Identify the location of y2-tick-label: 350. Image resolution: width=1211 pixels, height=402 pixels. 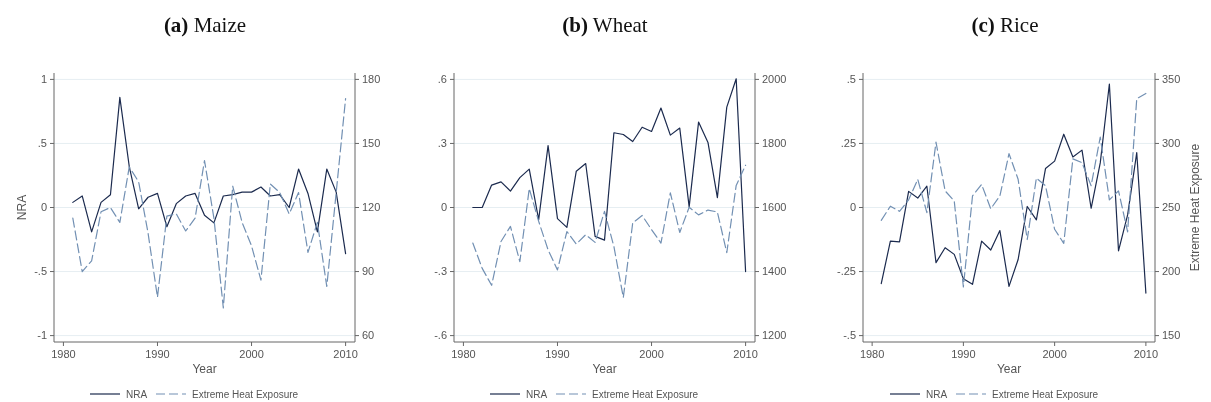
(1171, 79).